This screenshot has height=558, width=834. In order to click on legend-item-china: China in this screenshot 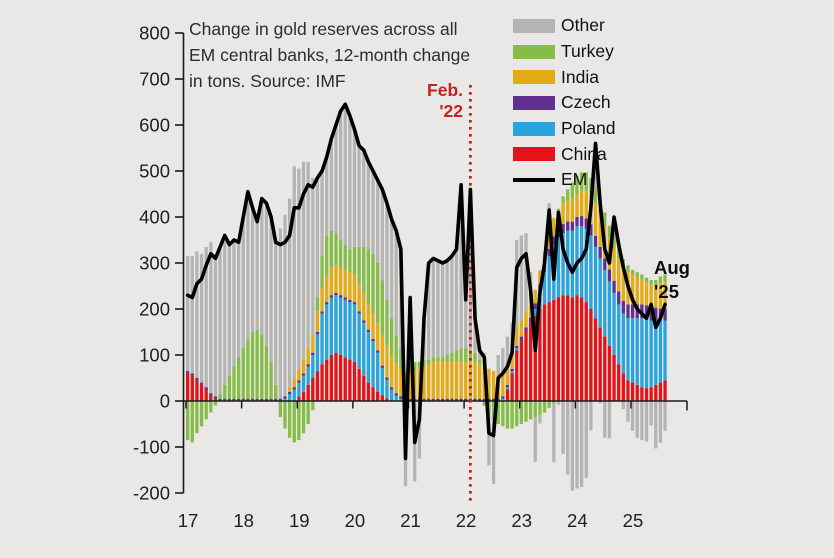, I will do `click(564, 154)`.